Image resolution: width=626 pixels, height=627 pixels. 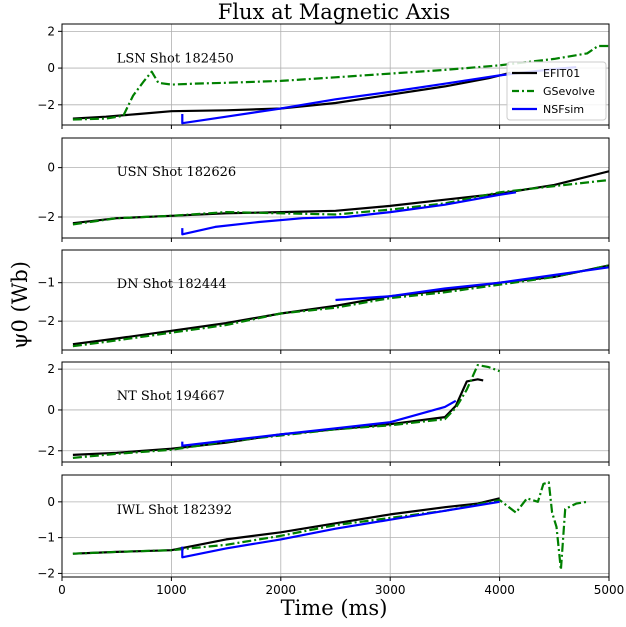 I want to click on panel-annotation: DN Shot 182444, so click(x=172, y=284).